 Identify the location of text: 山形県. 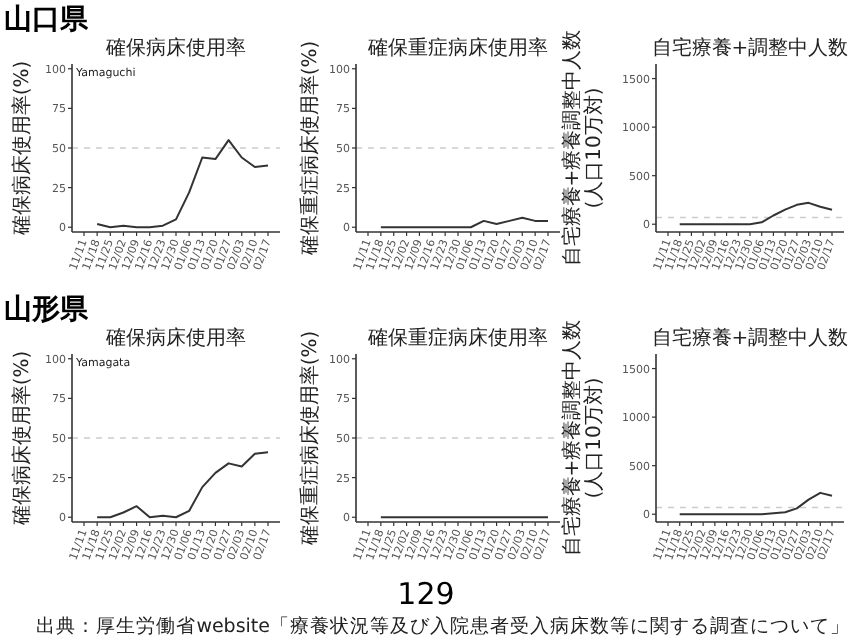
(47, 310).